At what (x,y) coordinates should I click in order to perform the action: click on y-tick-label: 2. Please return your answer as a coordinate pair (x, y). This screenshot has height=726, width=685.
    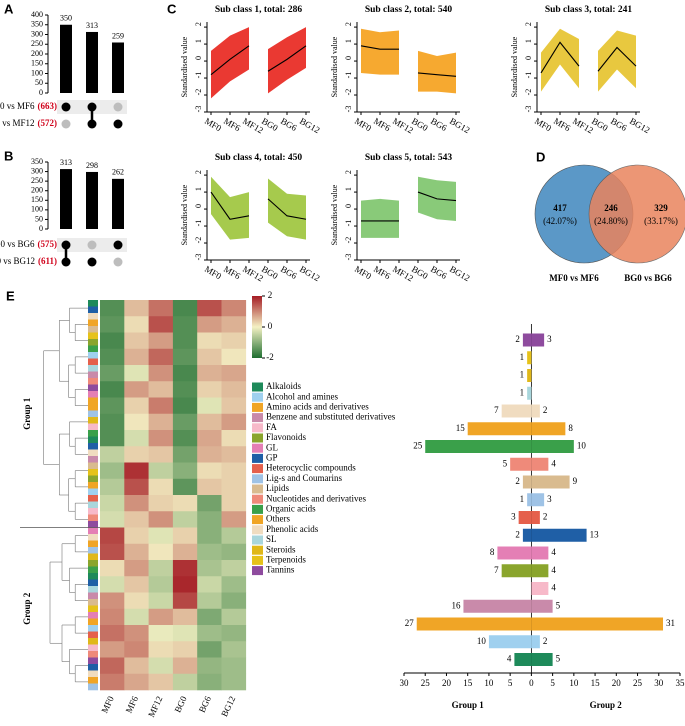
    Looking at the image, I should click on (198, 172).